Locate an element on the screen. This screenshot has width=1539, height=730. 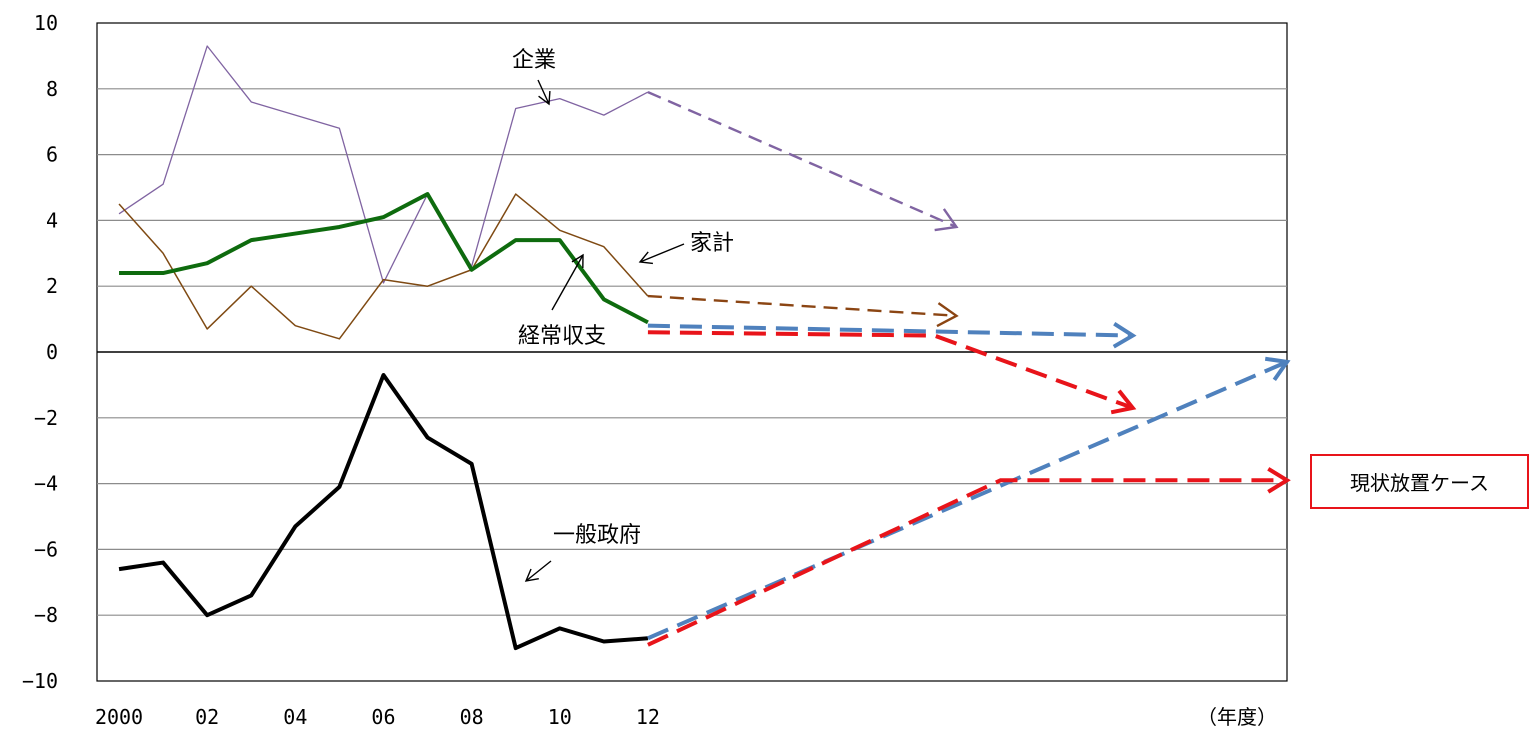
annotation-label: 家計 is located at coordinates (712, 243).